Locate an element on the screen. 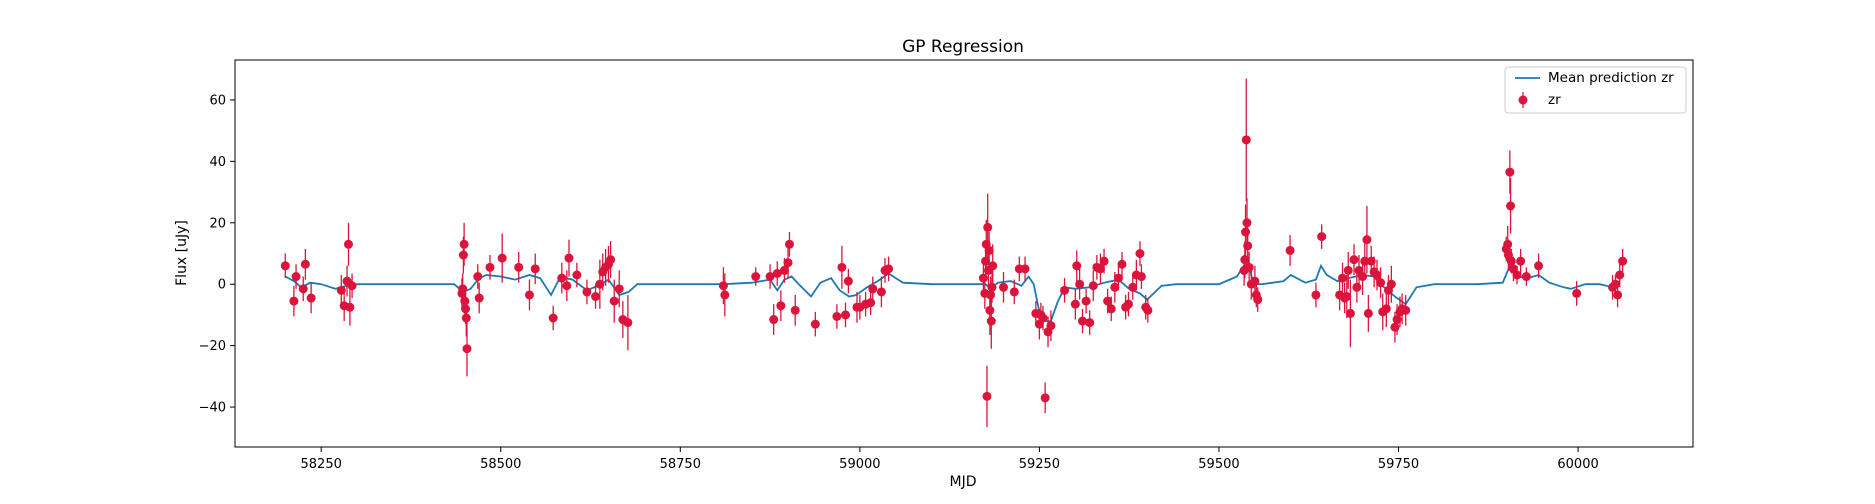 The height and width of the screenshot is (504, 1875). legend-marker-swatch is located at coordinates (1523, 100).